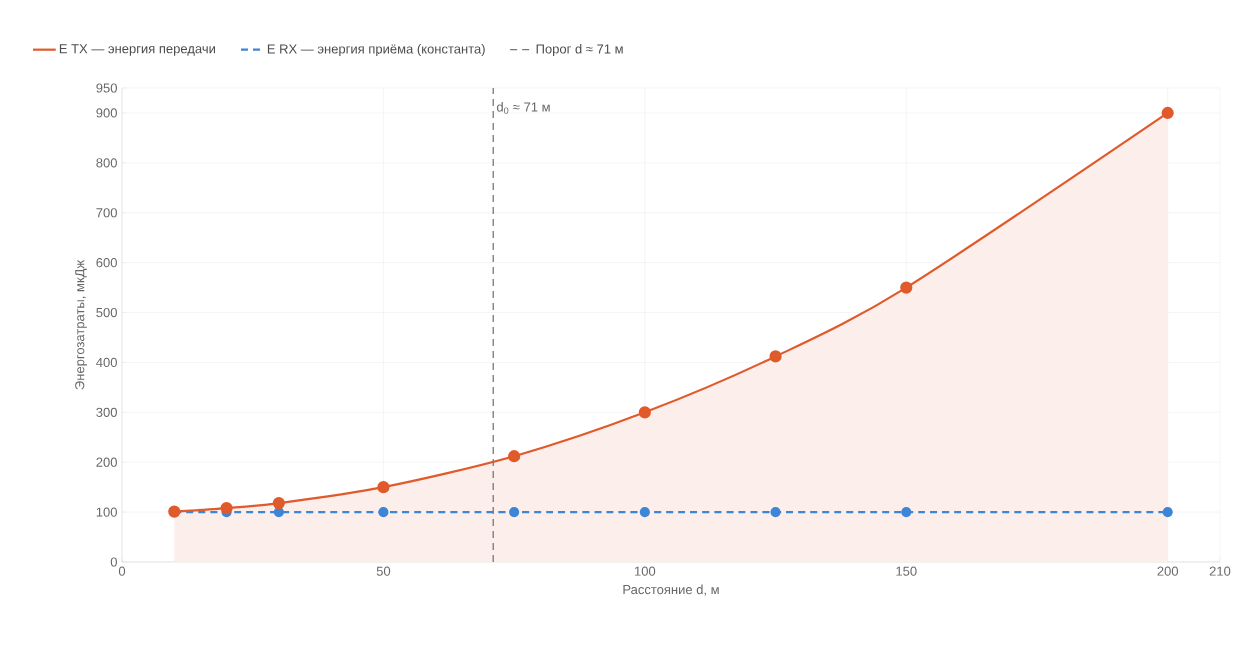 The height and width of the screenshot is (646, 1242). Describe the element at coordinates (1220, 571) in the screenshot. I see `x-tick-label: 210` at that location.